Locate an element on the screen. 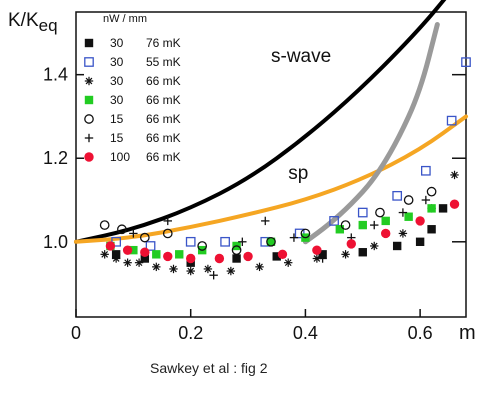 The width and height of the screenshot is (486, 393). curve-label: s-wave is located at coordinates (301, 56).